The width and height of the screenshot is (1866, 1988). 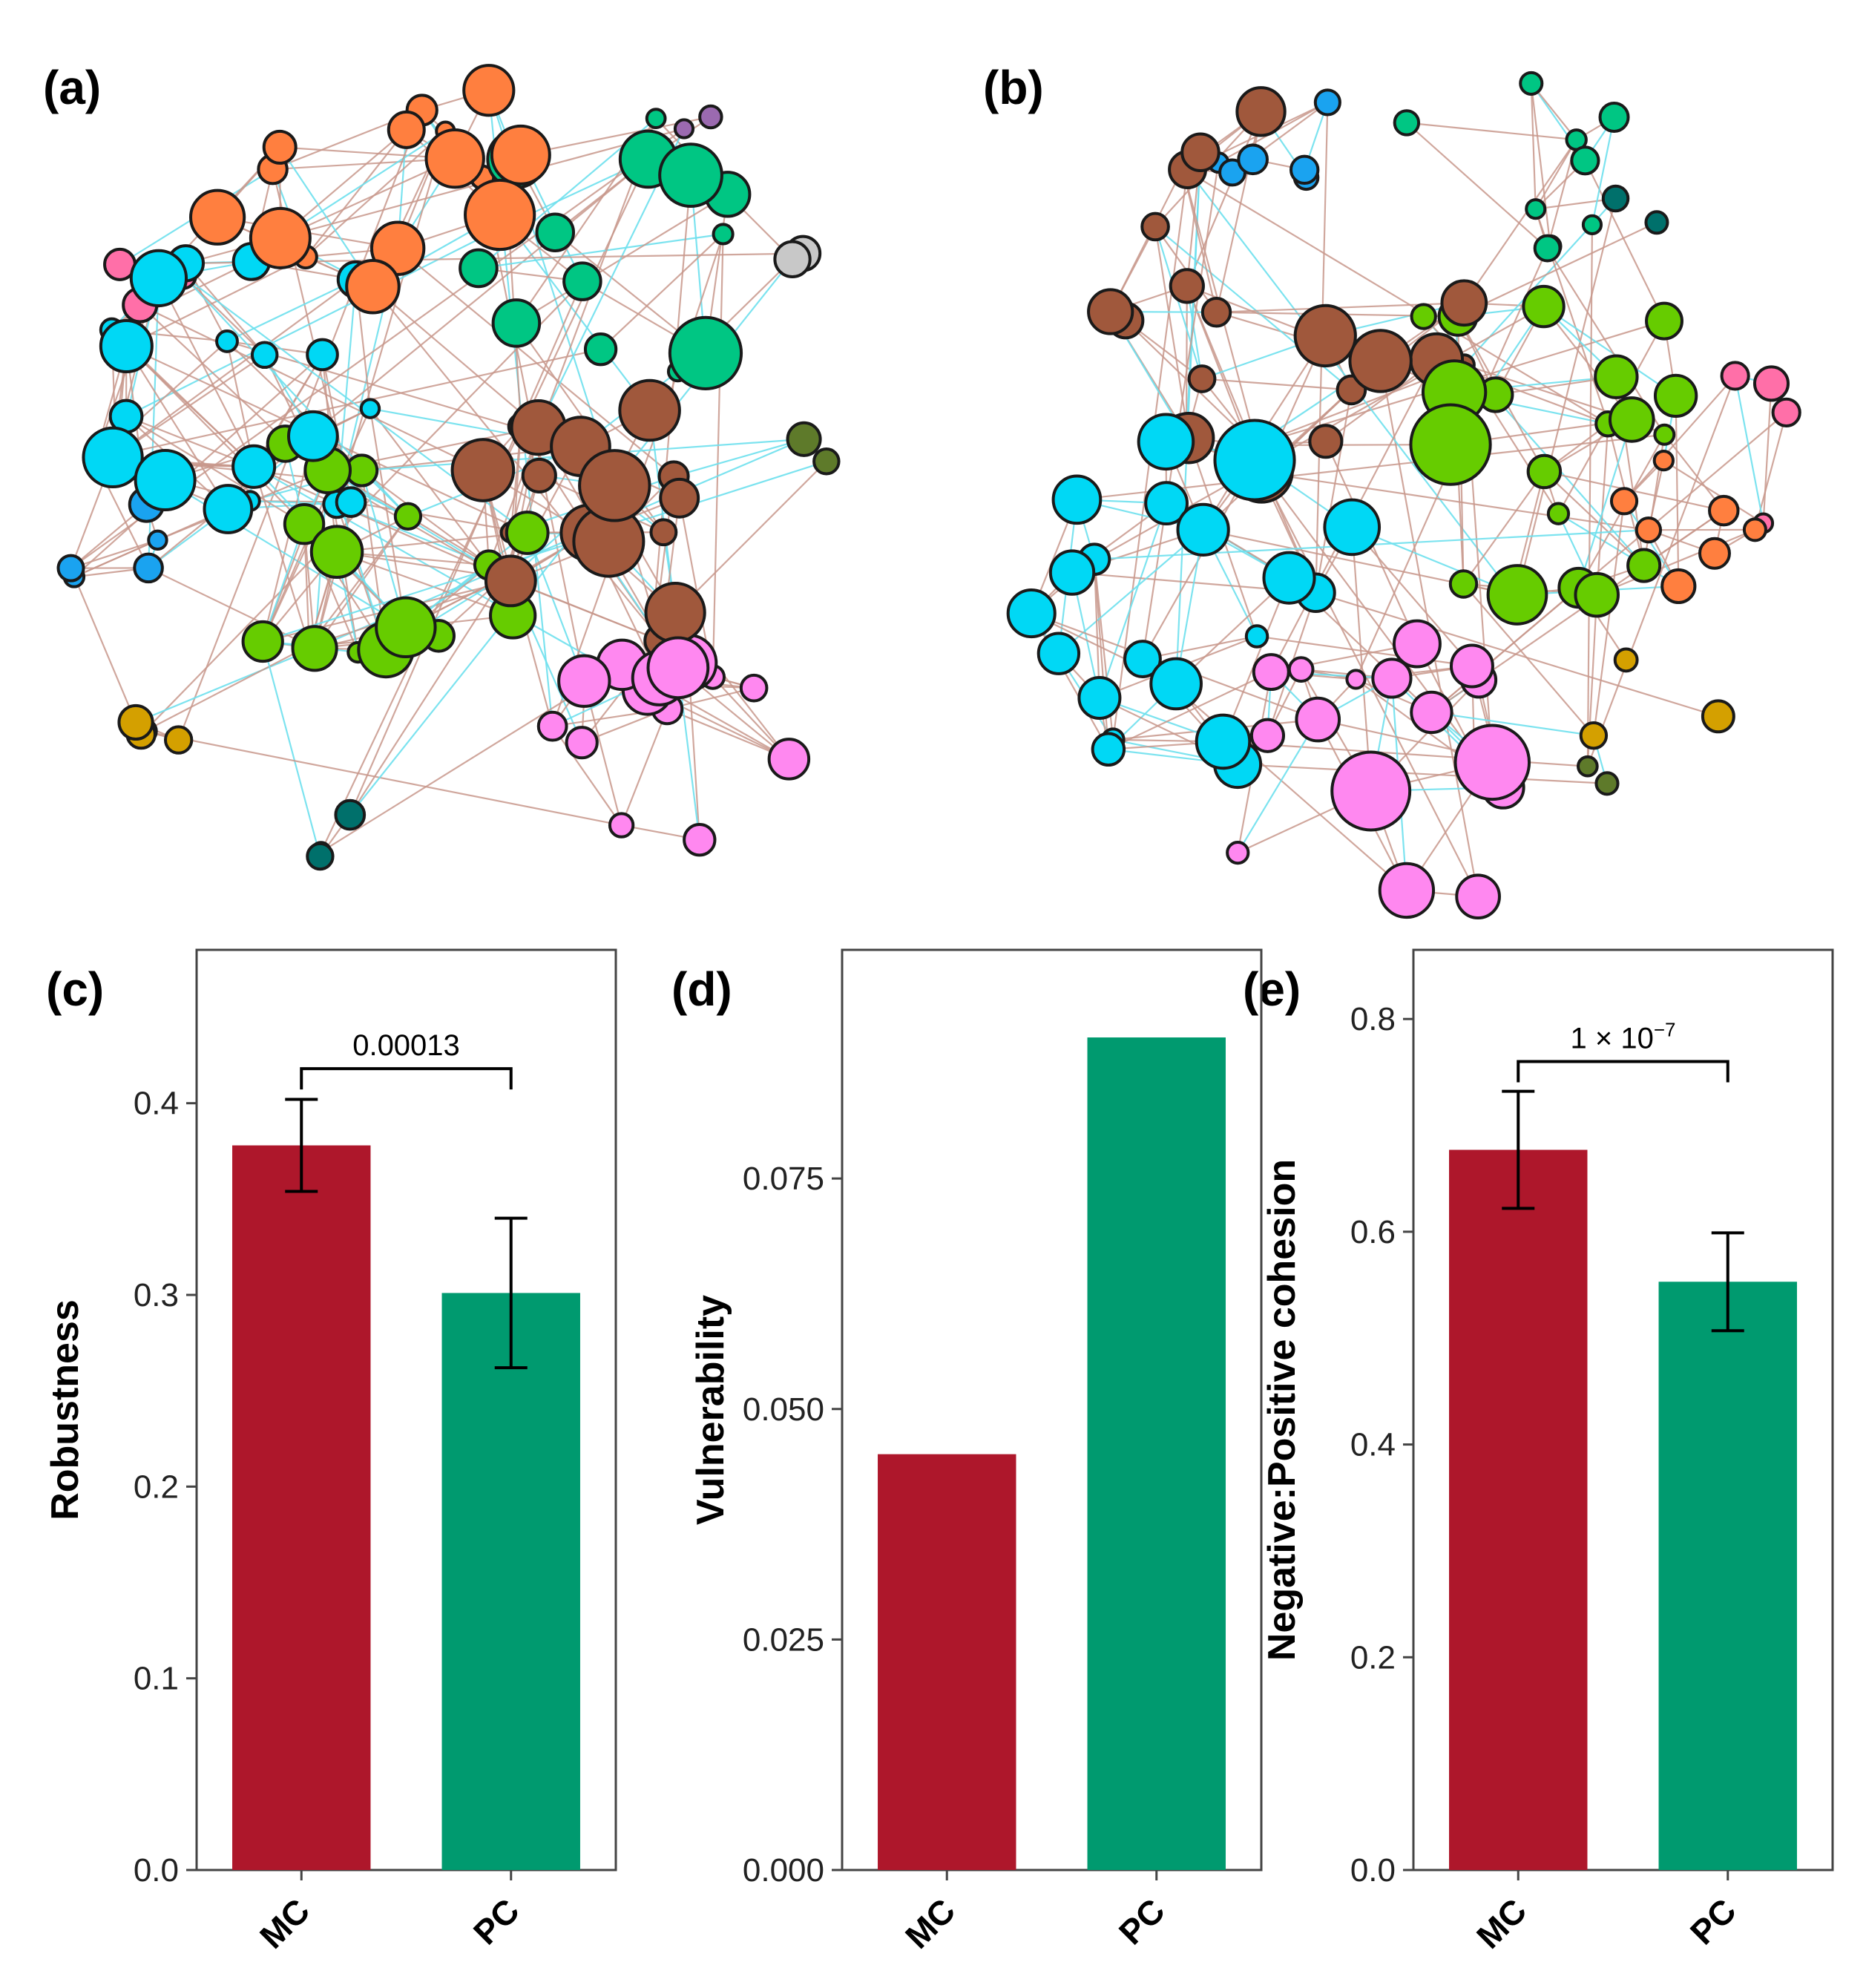 I want to click on y-tick-label: 0.050, so click(x=783, y=1410).